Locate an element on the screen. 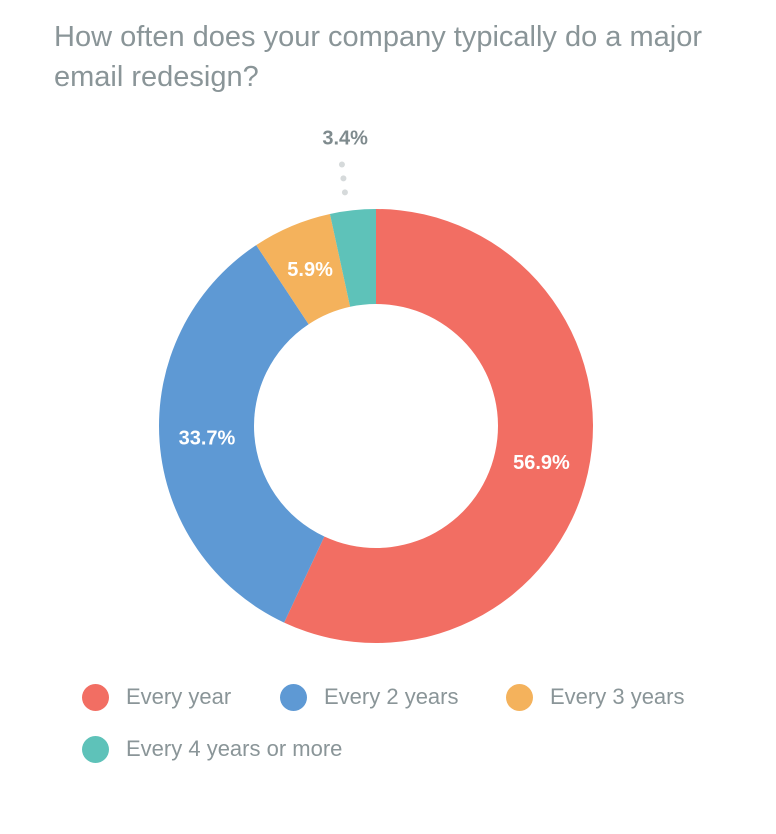 The image size is (776, 834). slice-label-every-2-years: 33.7% is located at coordinates (207, 439).